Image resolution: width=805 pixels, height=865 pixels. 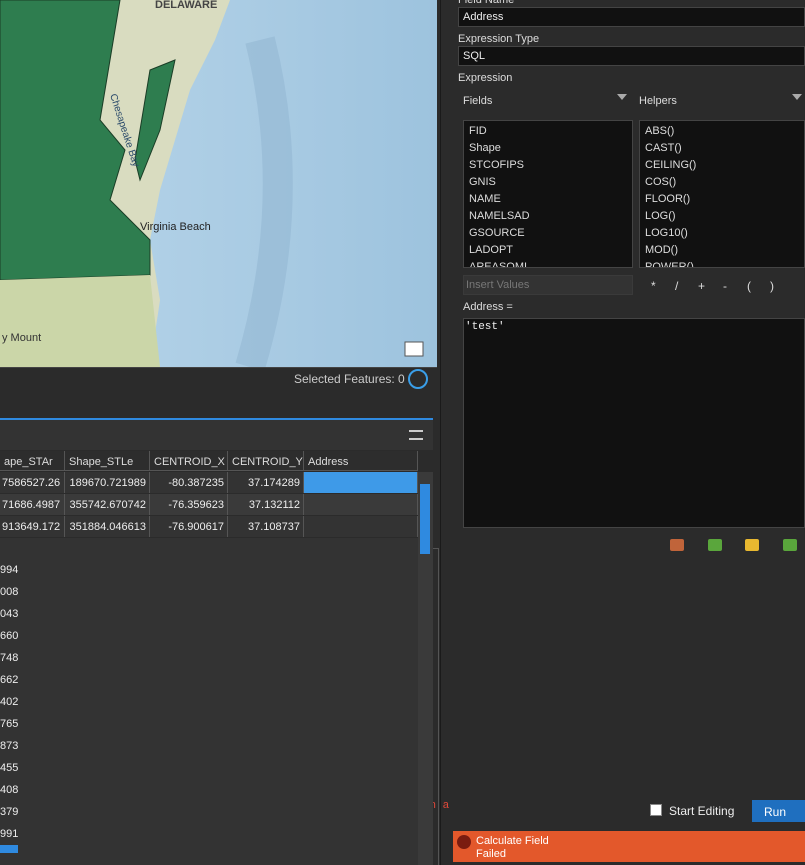 I want to click on input-value: Address, so click(x=483, y=17).